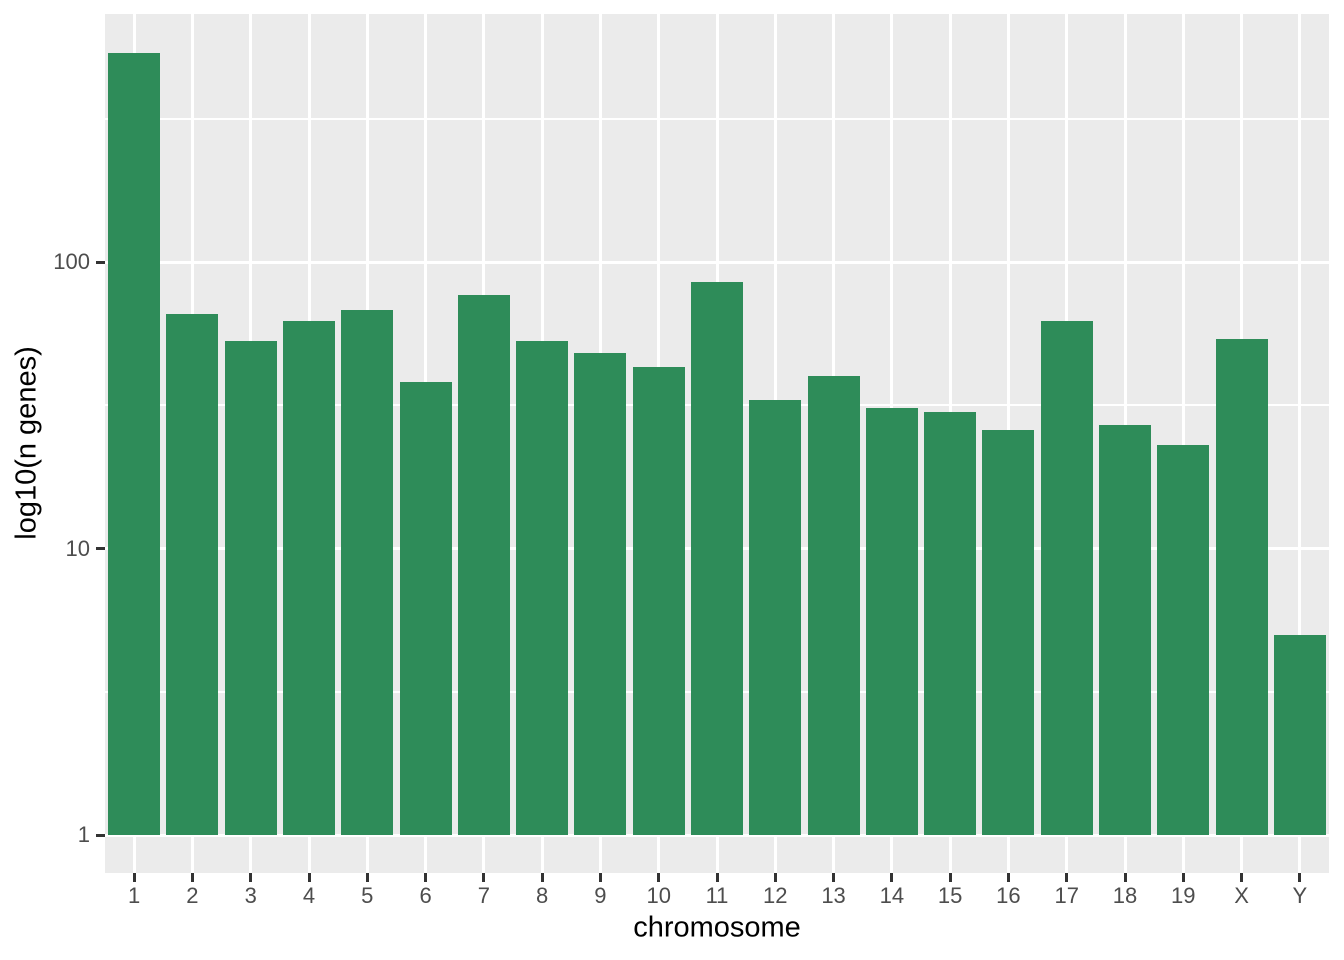  What do you see at coordinates (833, 895) in the screenshot?
I see `x-tick-label-13: 13` at bounding box center [833, 895].